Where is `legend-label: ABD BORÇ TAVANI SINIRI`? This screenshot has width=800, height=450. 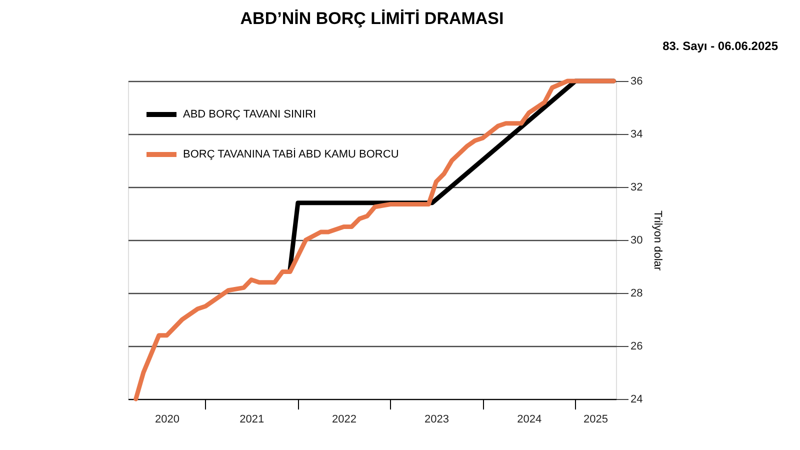
legend-label: ABD BORÇ TAVANI SINIRI is located at coordinates (249, 114).